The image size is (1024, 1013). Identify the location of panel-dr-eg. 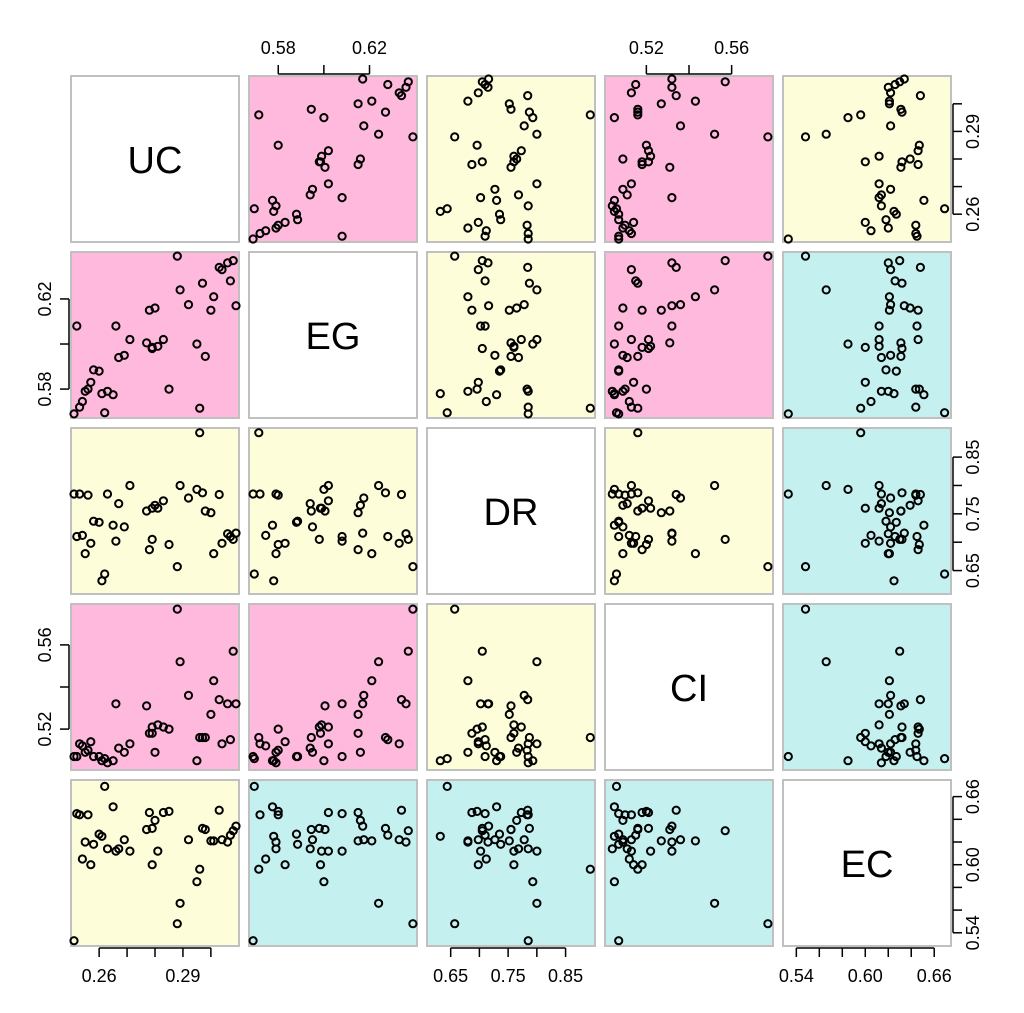
(333, 511).